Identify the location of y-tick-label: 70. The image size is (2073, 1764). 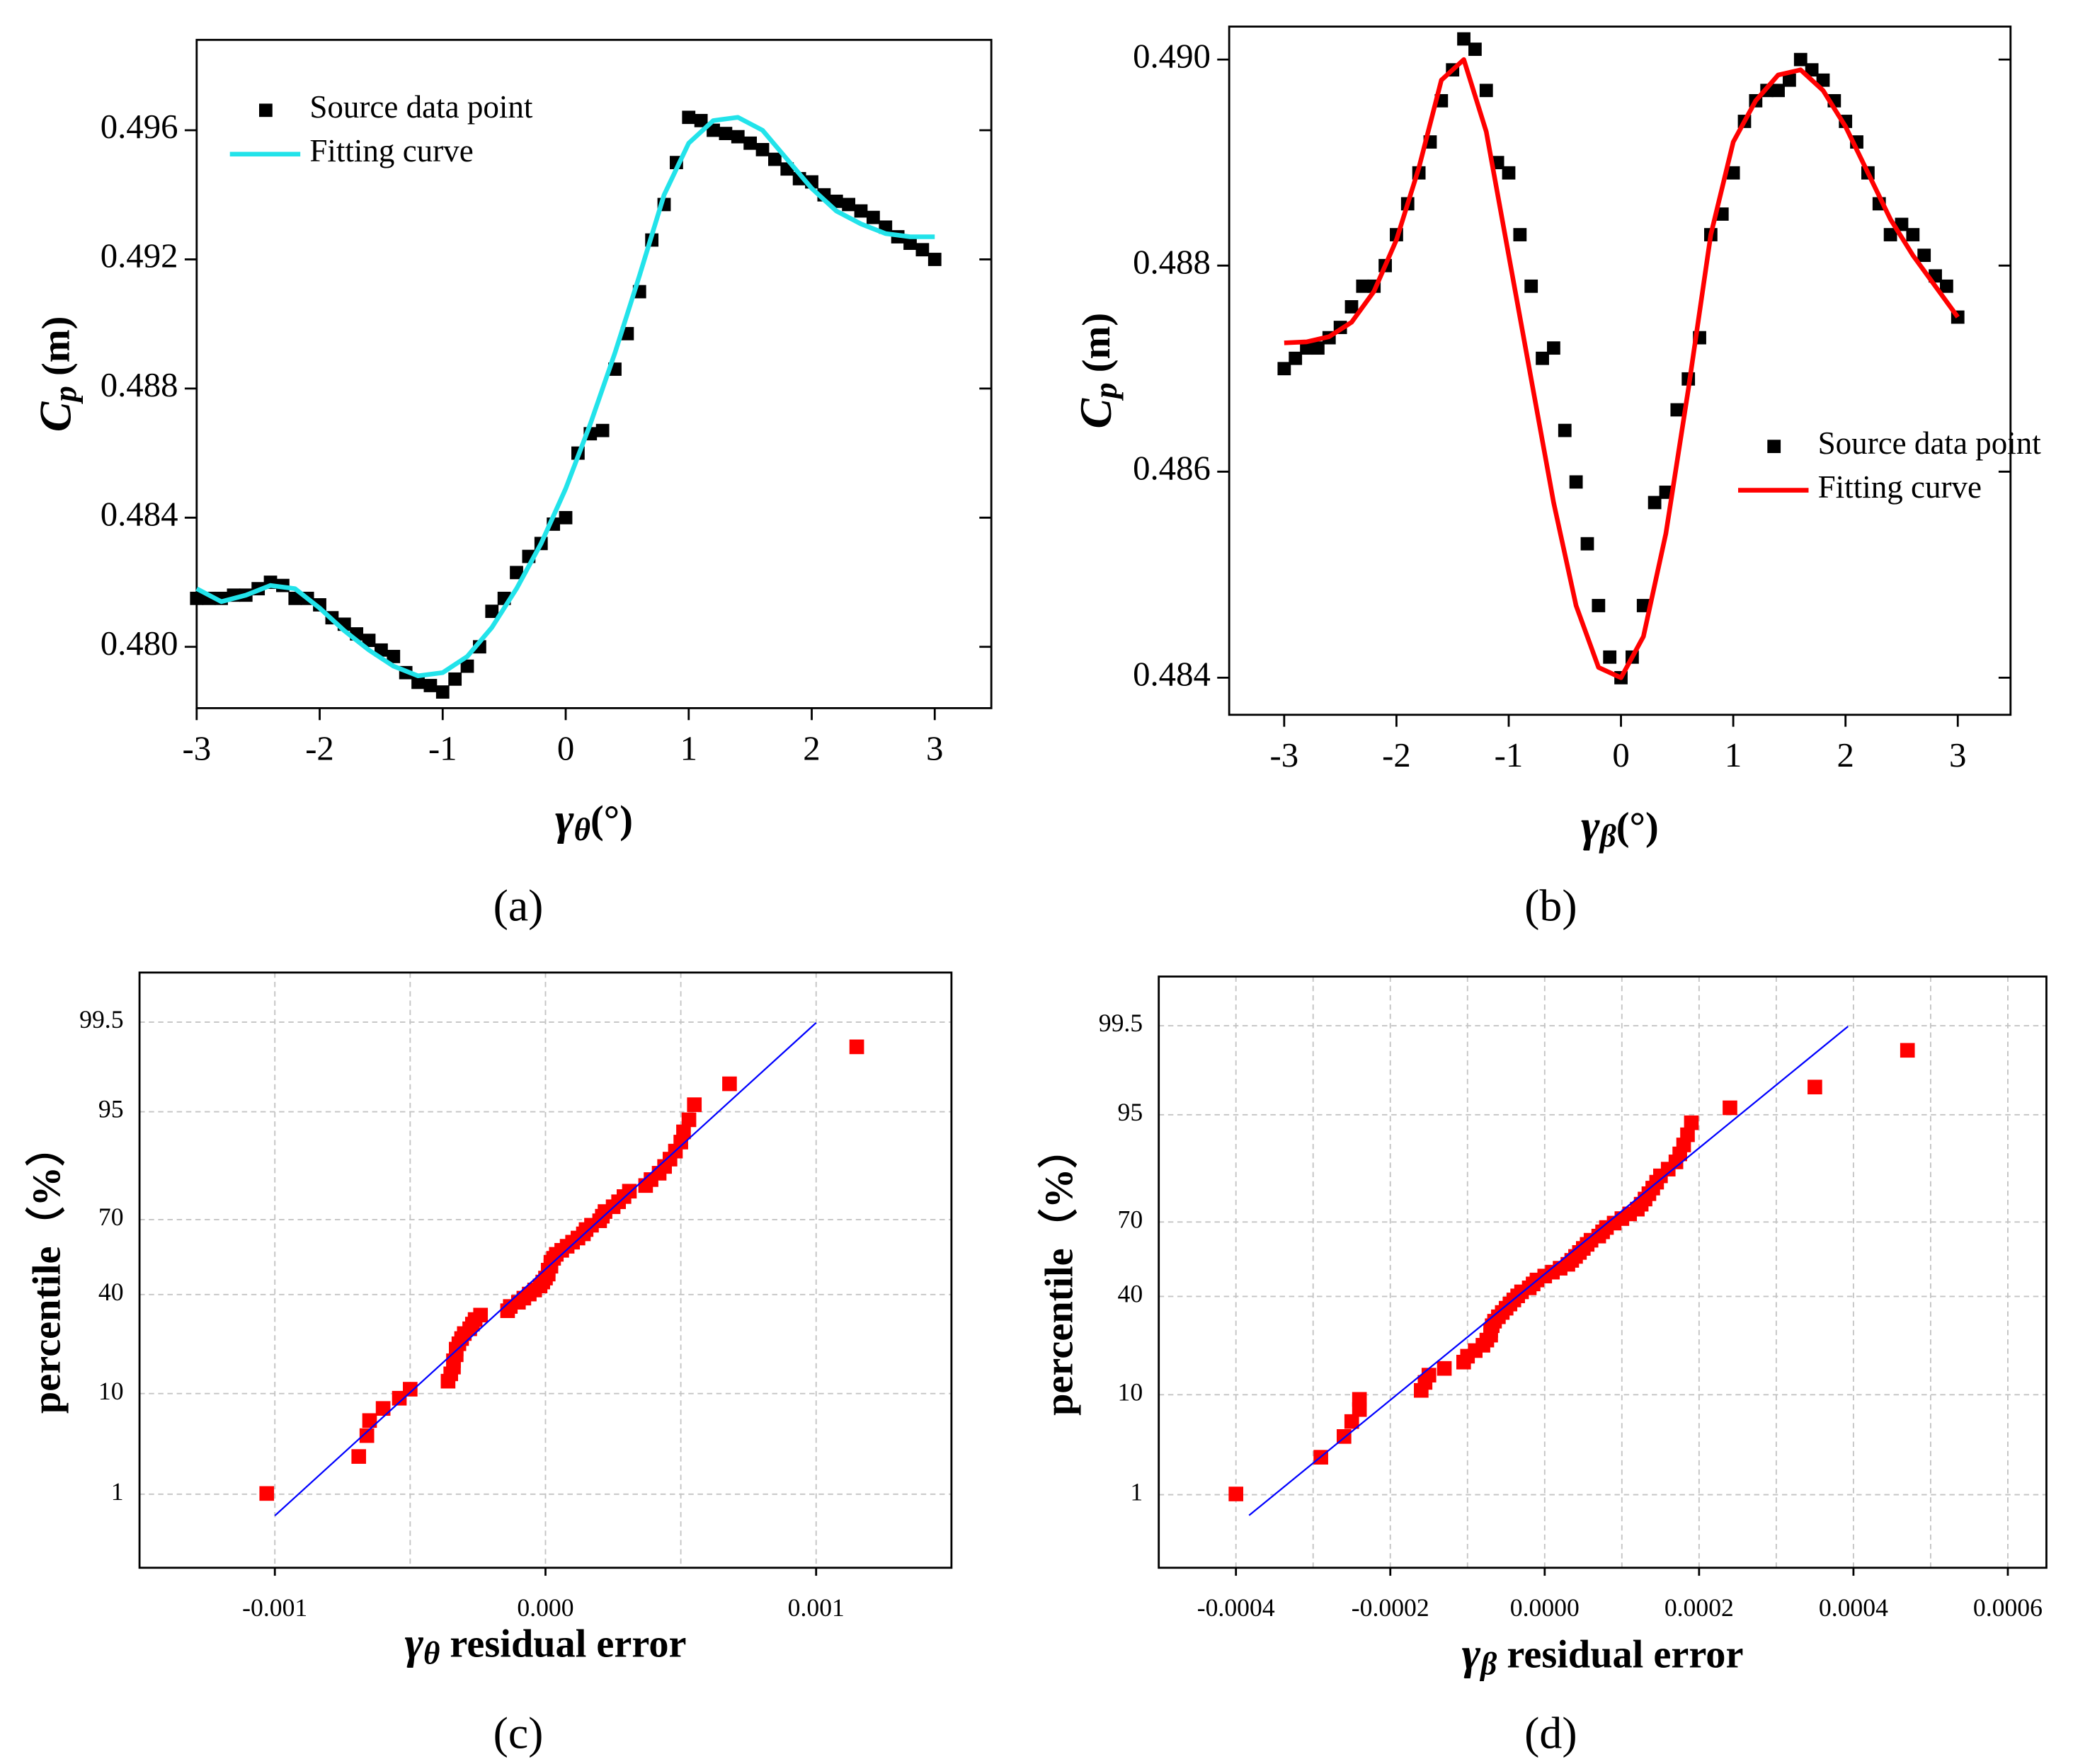
(111, 1217).